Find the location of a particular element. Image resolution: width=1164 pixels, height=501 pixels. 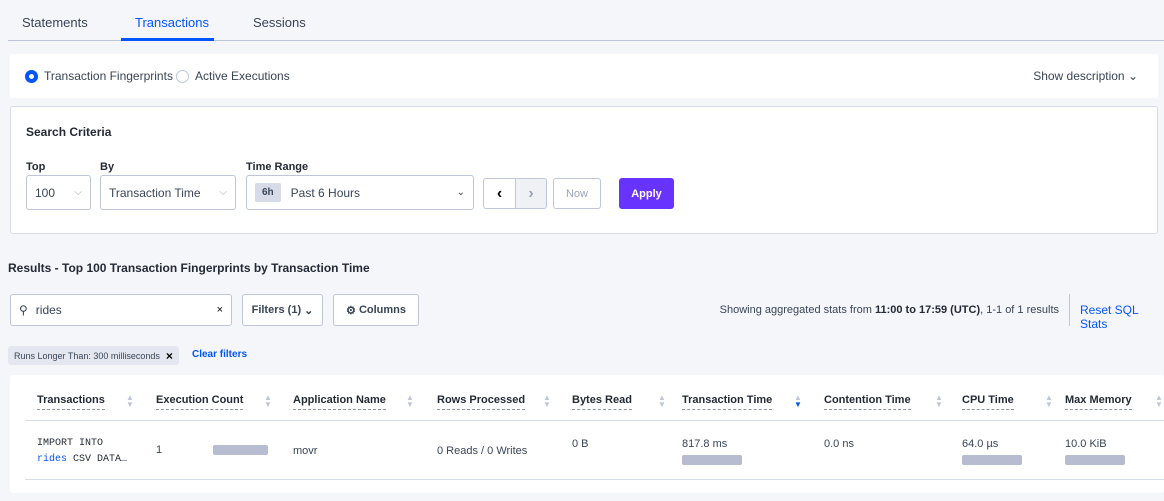

clear-filters-link: Clear filters is located at coordinates (220, 354).